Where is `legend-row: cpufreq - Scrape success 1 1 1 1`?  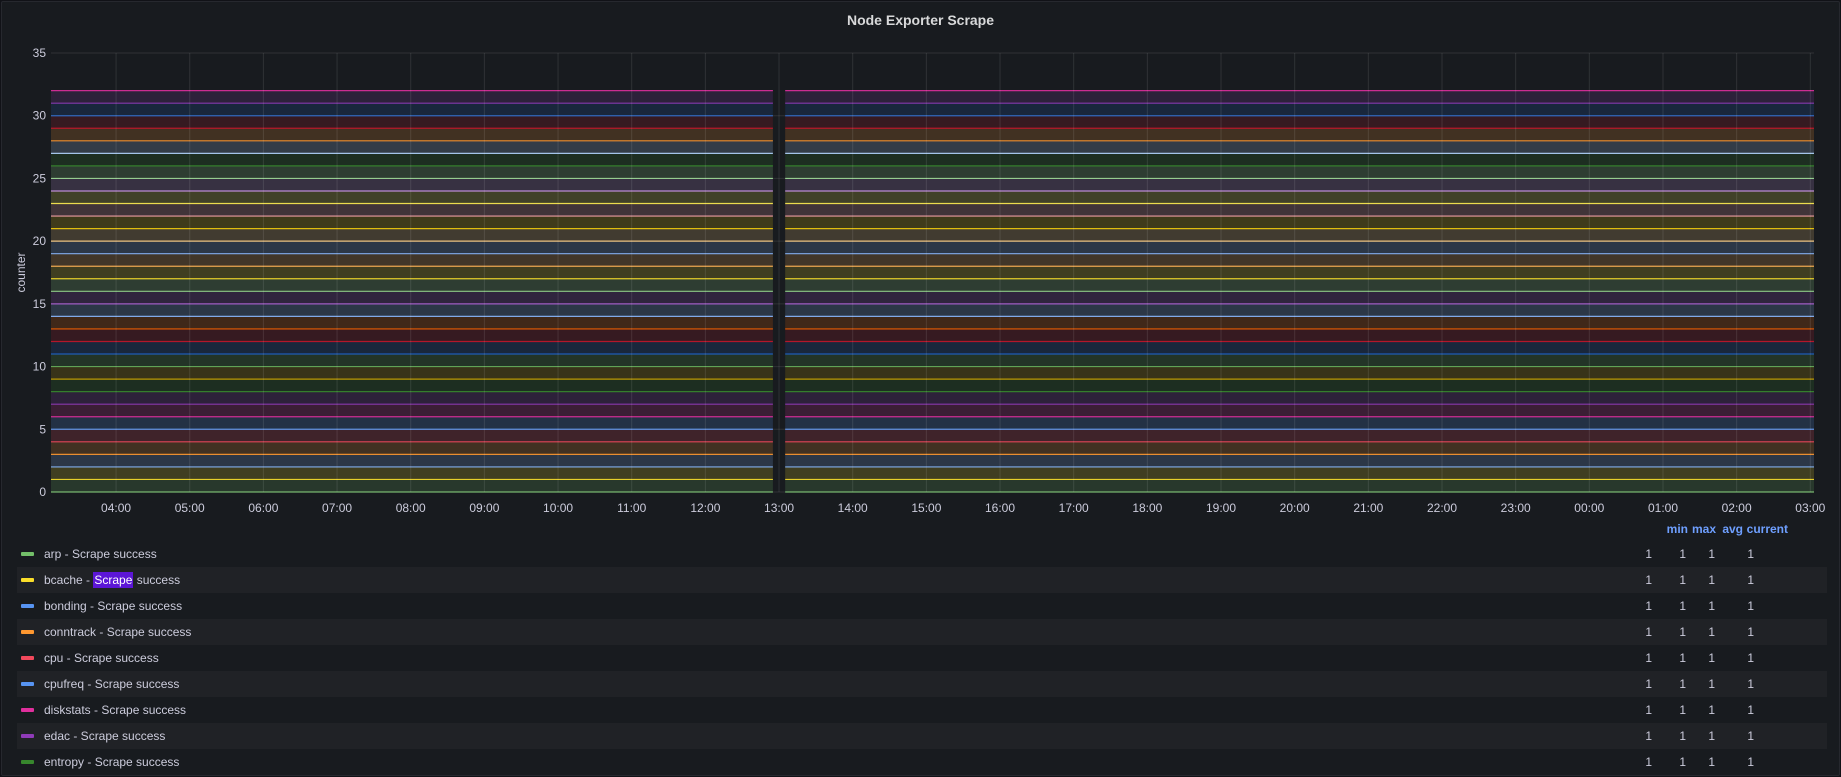 legend-row: cpufreq - Scrape success 1 1 1 1 is located at coordinates (922, 684).